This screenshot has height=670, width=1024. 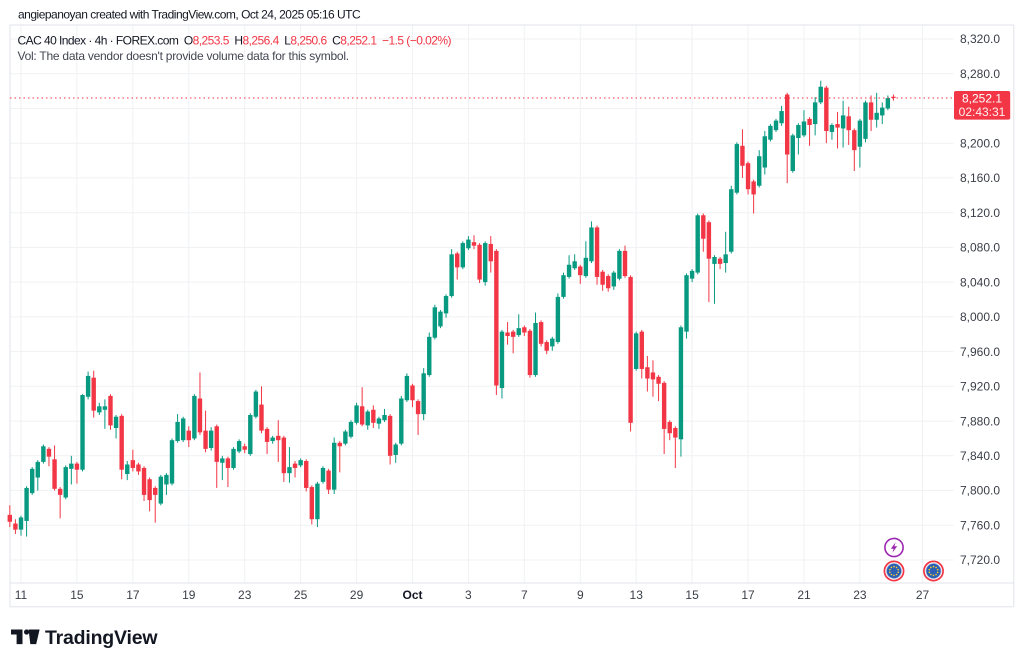 I want to click on svg-text: 02:43:31, so click(x=982, y=112).